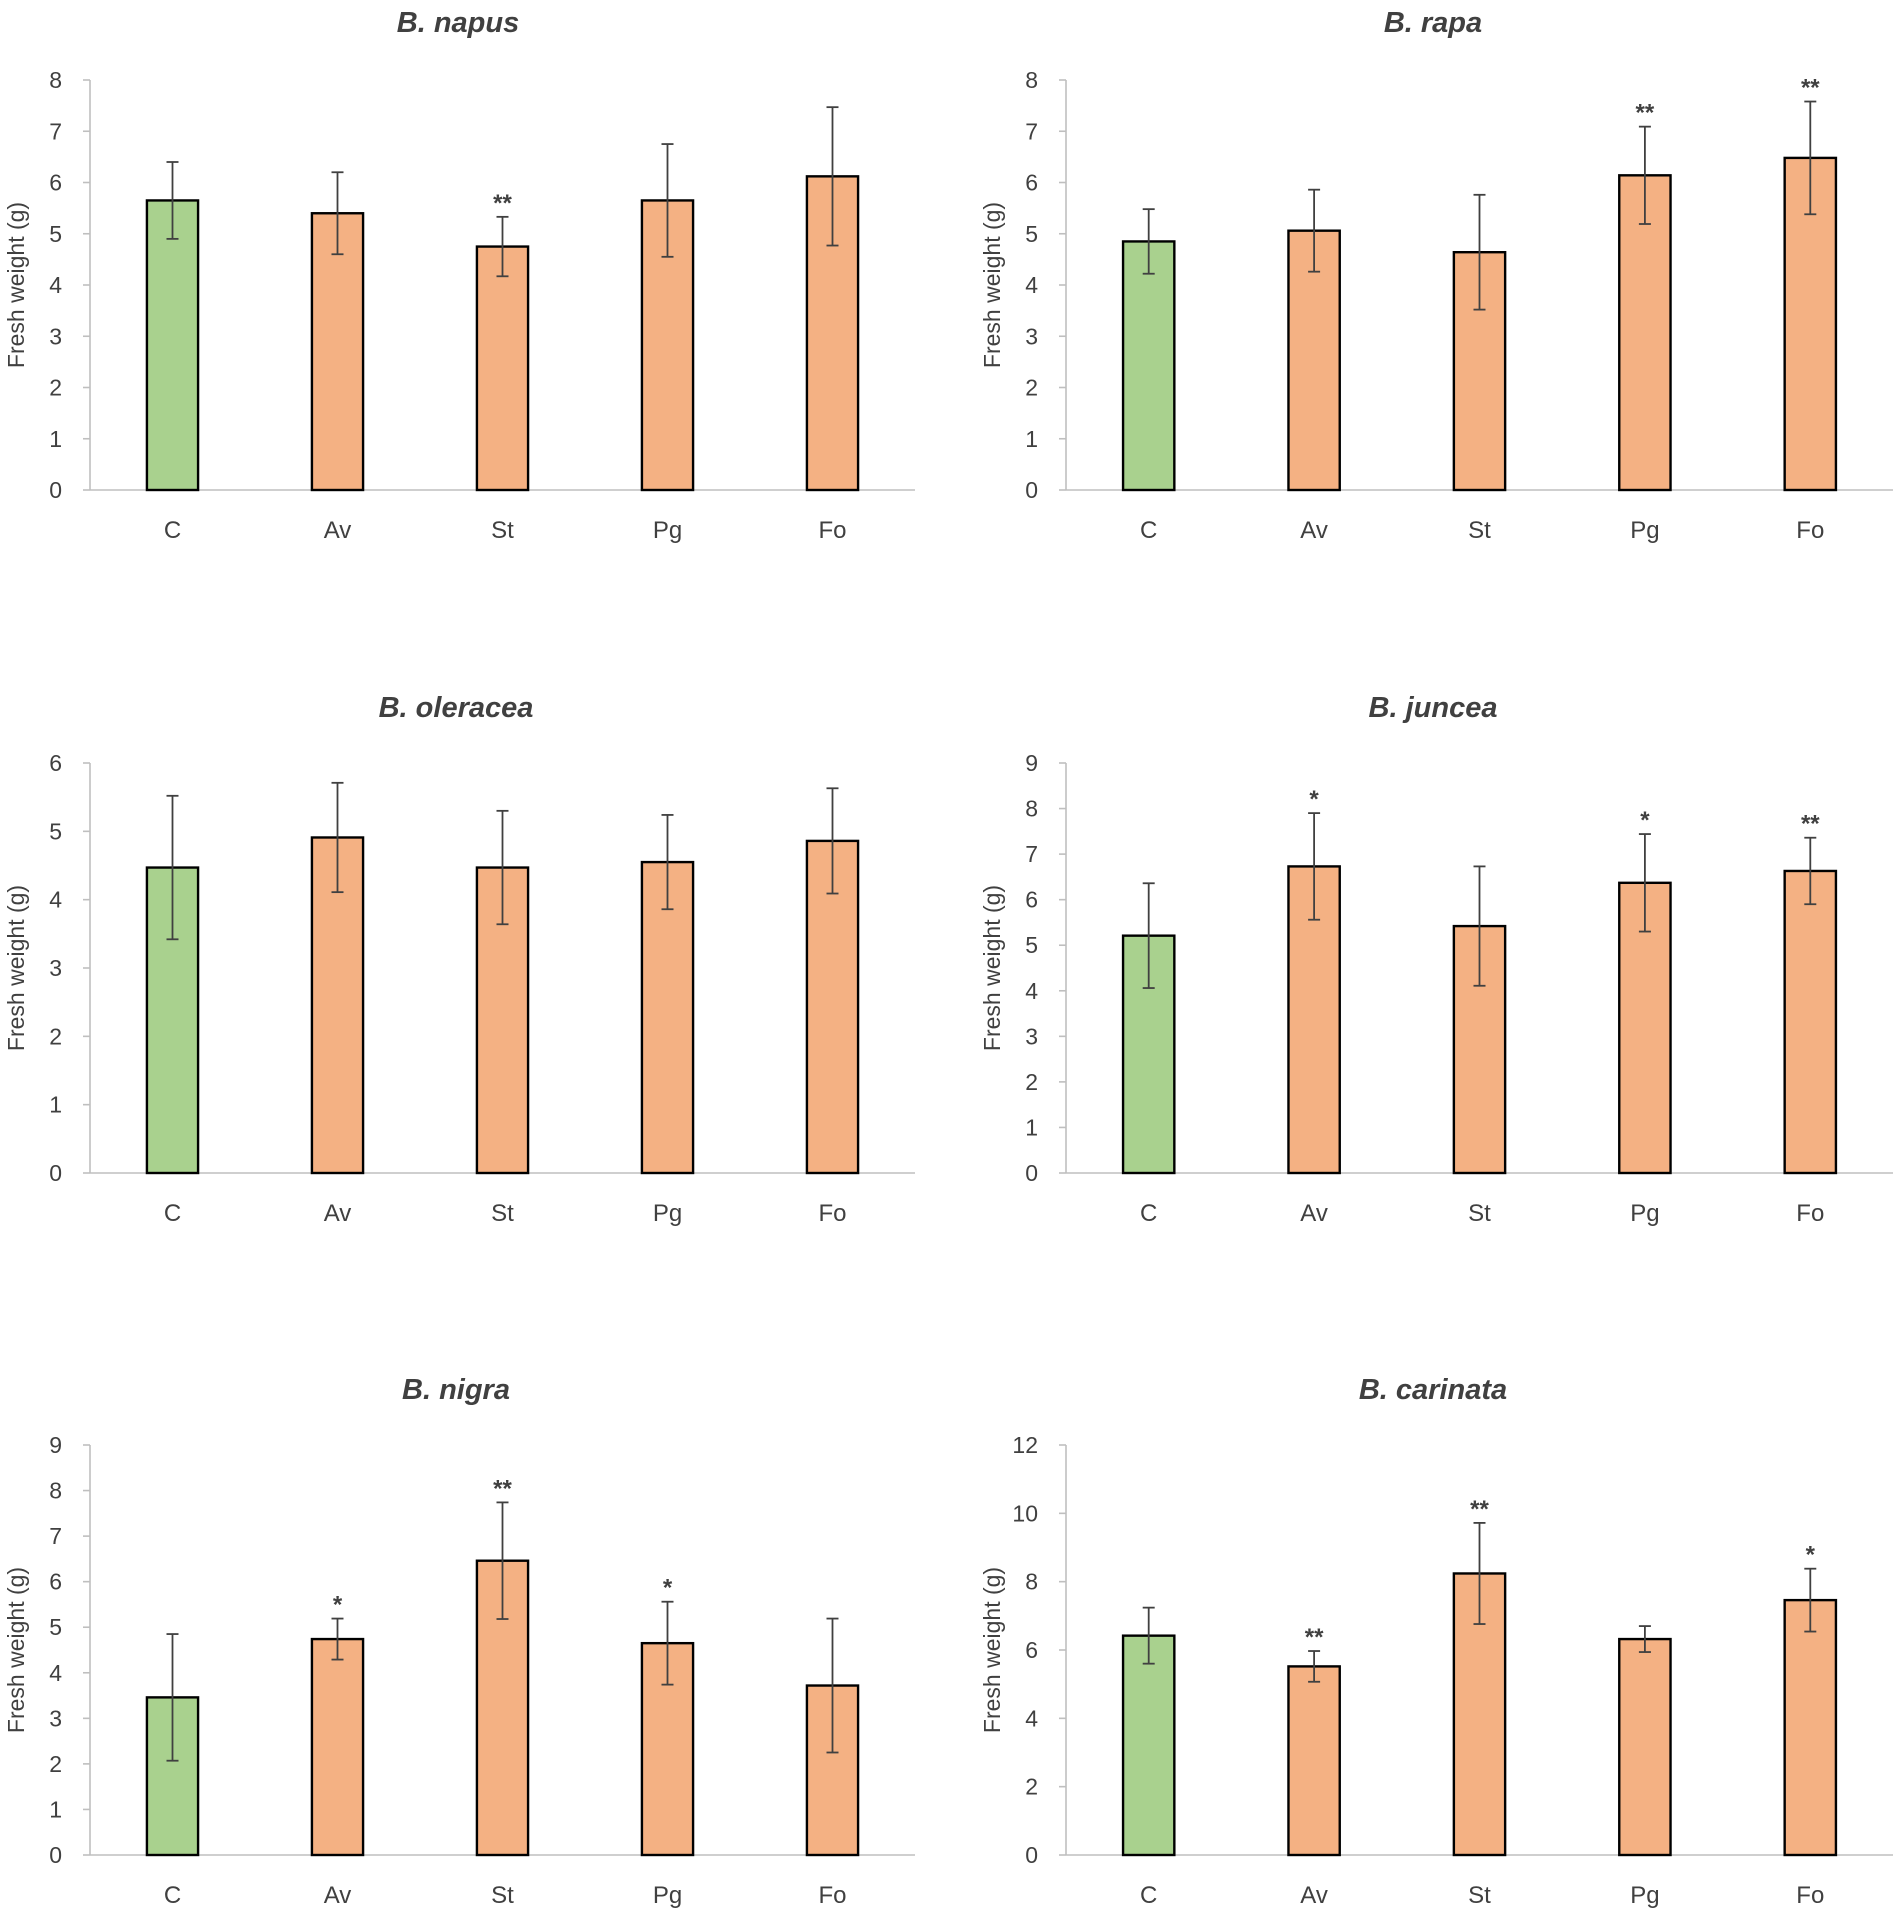 This screenshot has width=1902, height=1918. What do you see at coordinates (456, 708) in the screenshot?
I see `chart-title: B. oleracea` at bounding box center [456, 708].